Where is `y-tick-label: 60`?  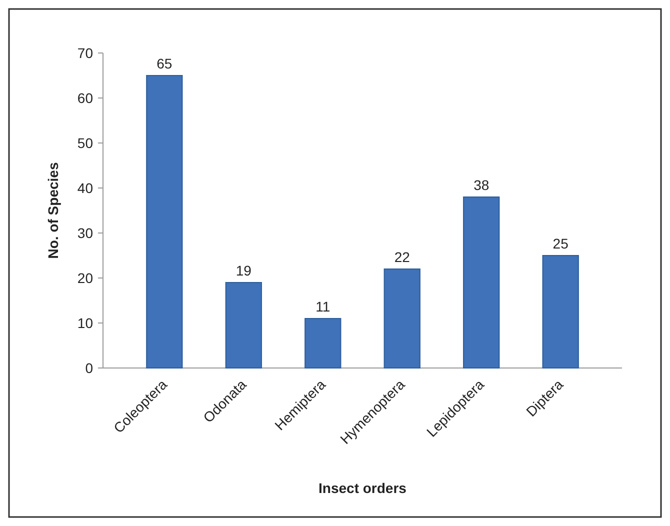 y-tick-label: 60 is located at coordinates (85, 98).